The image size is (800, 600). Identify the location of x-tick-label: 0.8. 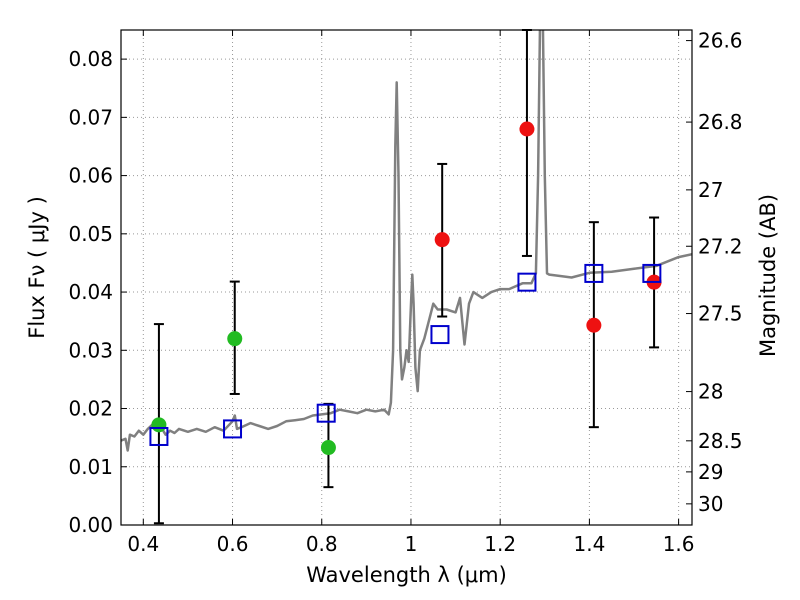
(322, 544).